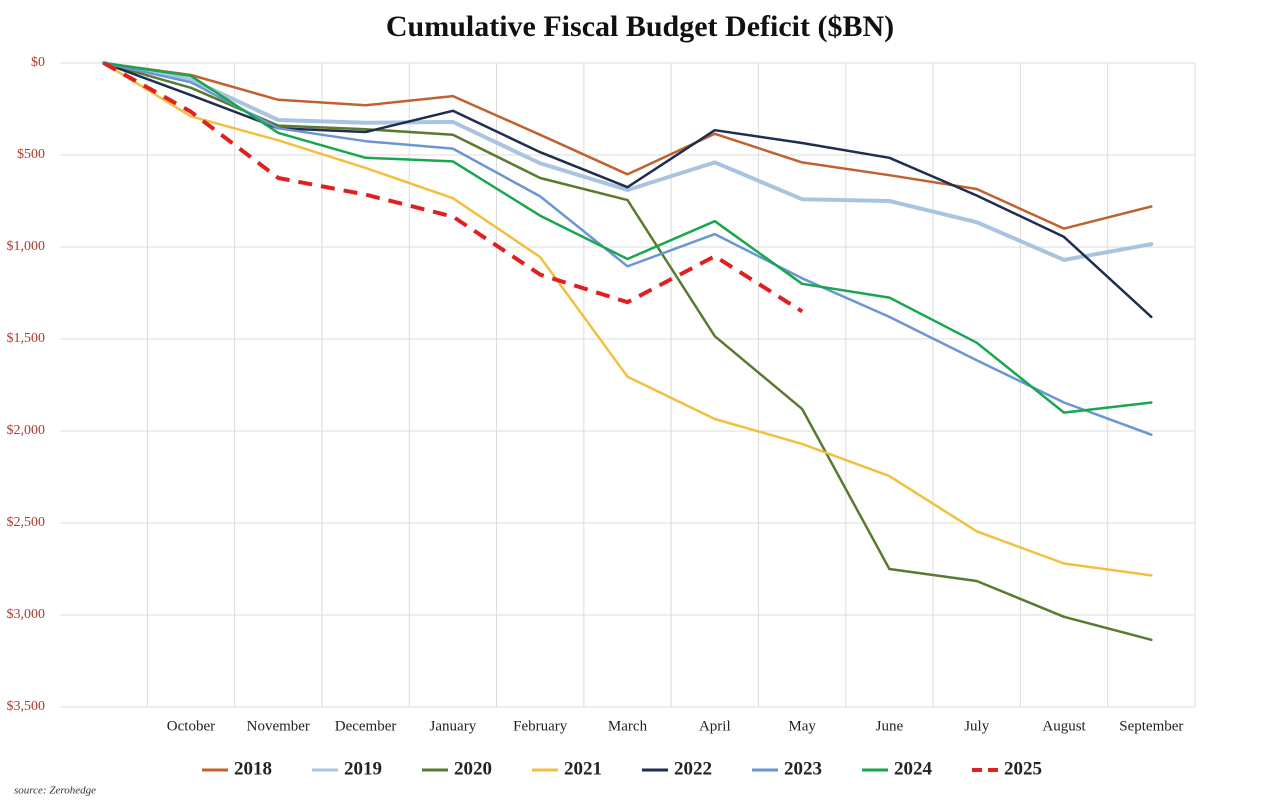 The image size is (1280, 810). I want to click on y-tick-label: $1,000, so click(26, 246).